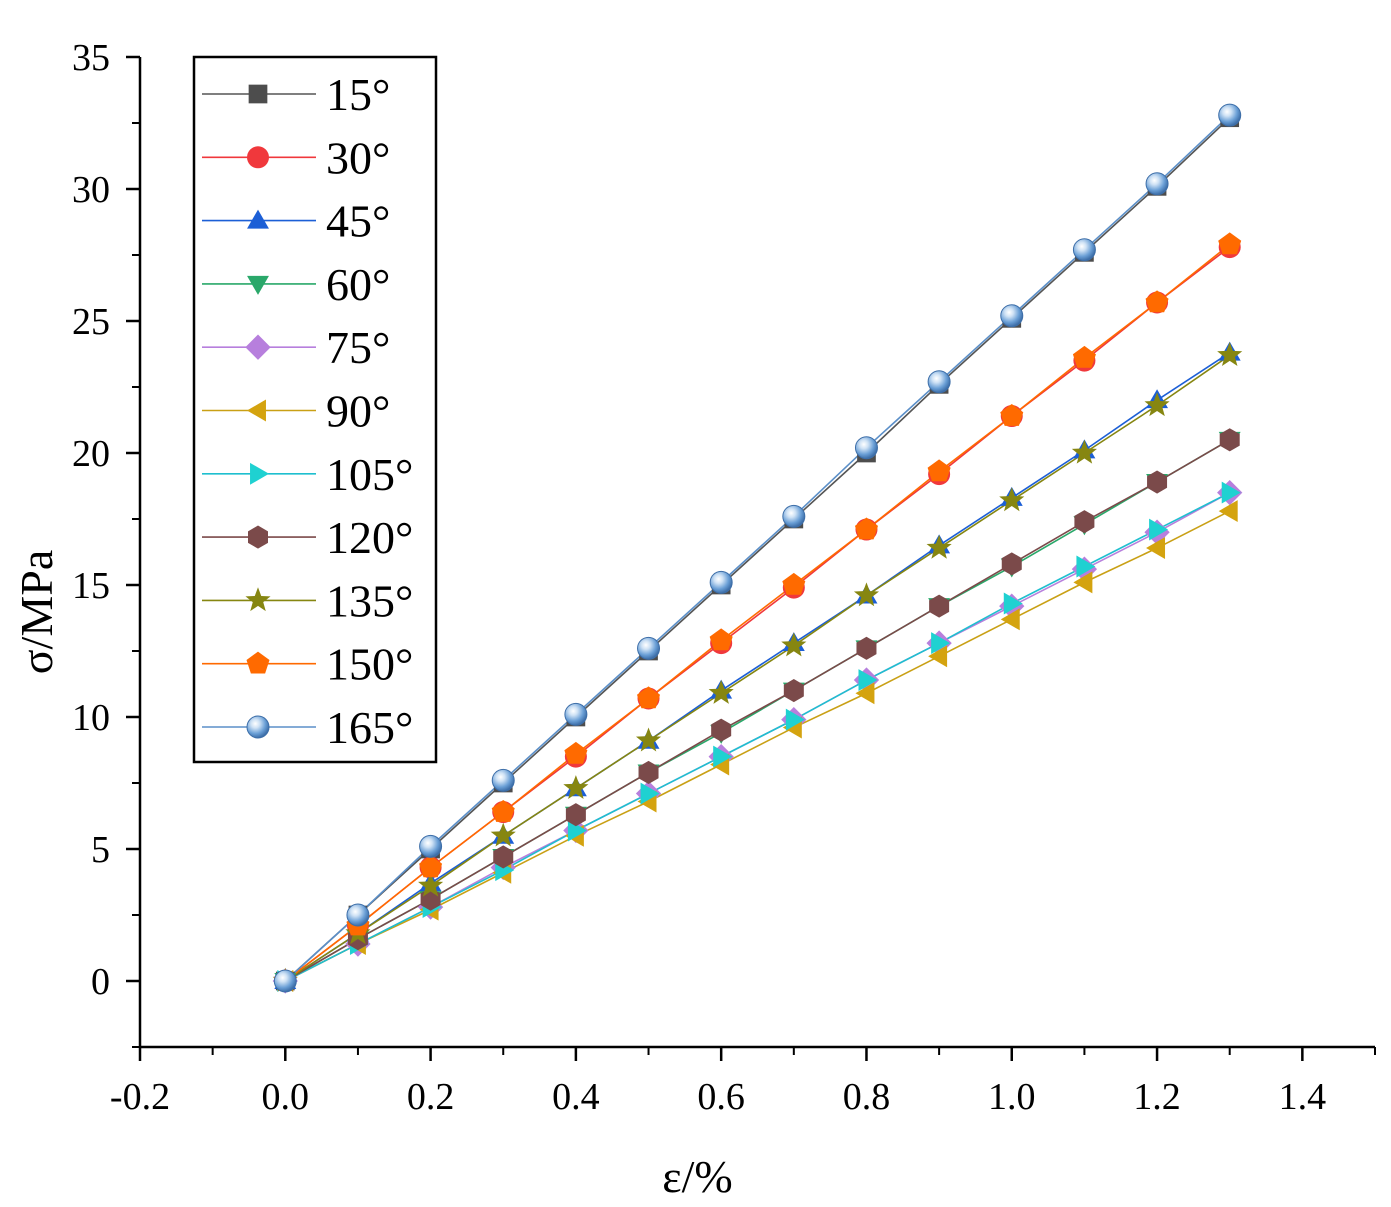  I want to click on legend-label: 165°, so click(369, 727).